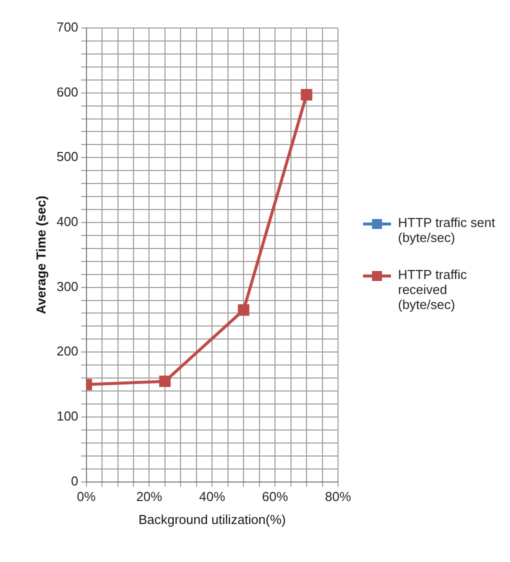  What do you see at coordinates (40, 255) in the screenshot?
I see `y-axis-title: Average Time (sec)` at bounding box center [40, 255].